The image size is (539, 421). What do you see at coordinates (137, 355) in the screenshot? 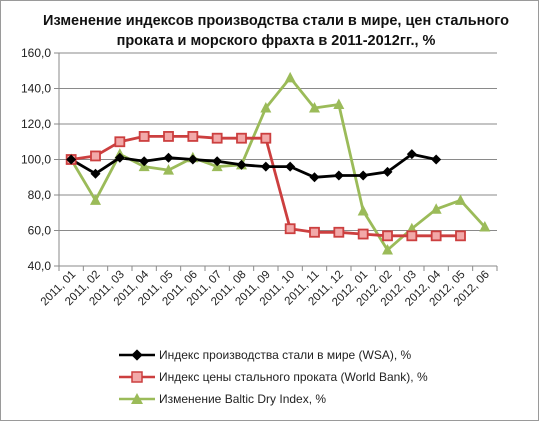
I see `legend-swatch-wsa` at bounding box center [137, 355].